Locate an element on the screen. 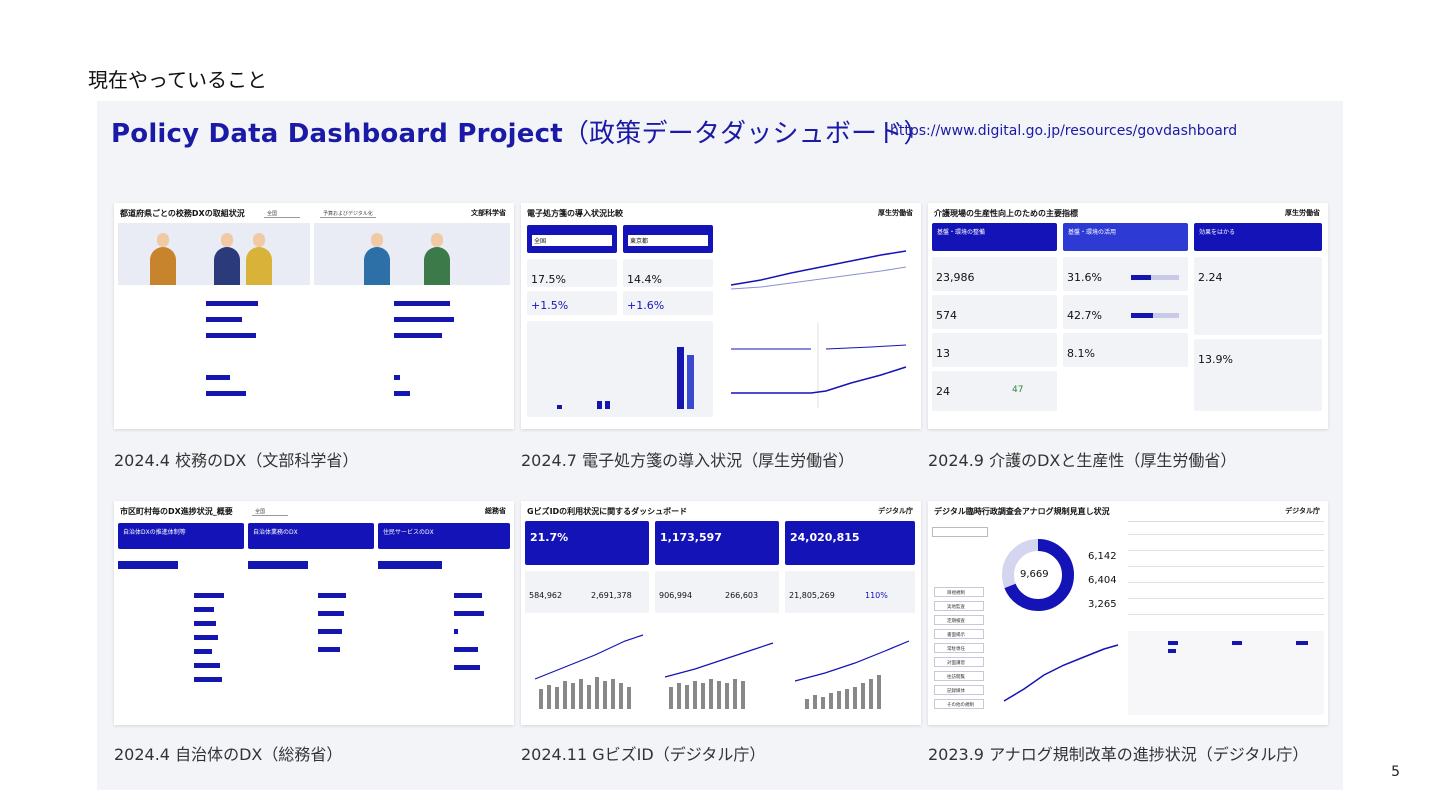 This screenshot has height=810, width=1440. panel-title-jp: （政策データダッシュボード） is located at coordinates (746, 134).